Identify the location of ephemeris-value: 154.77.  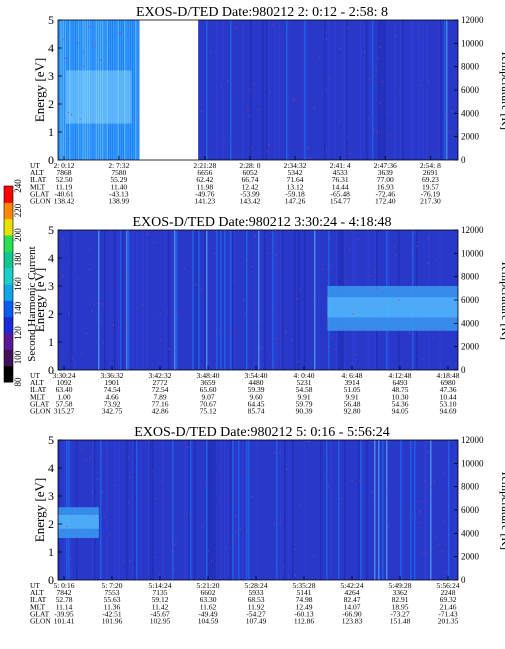
(340, 201).